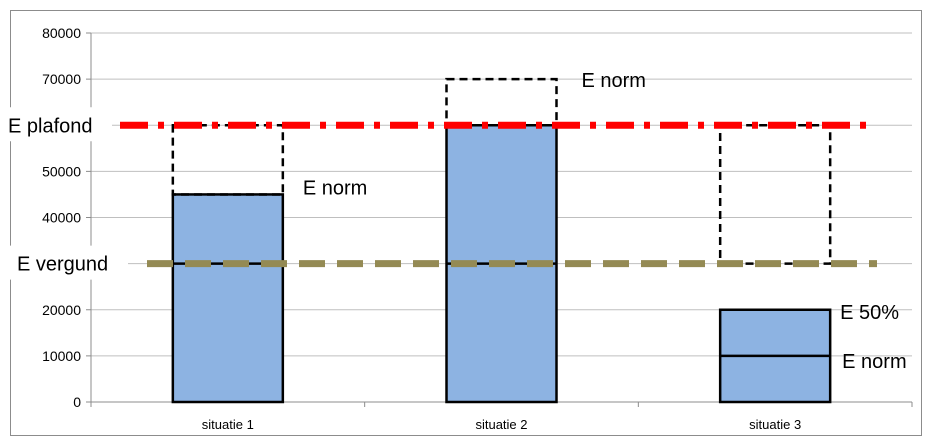  What do you see at coordinates (77, 402) in the screenshot?
I see `y-tick-label: 0` at bounding box center [77, 402].